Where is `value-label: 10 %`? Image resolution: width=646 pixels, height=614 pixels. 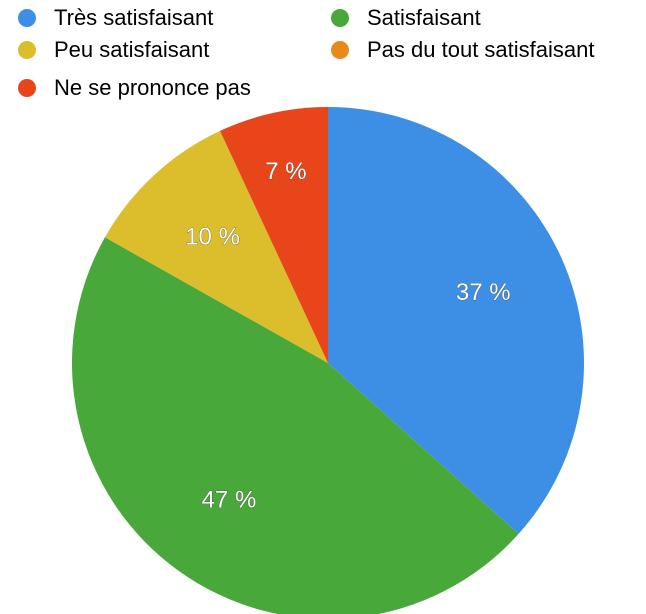
value-label: 10 % is located at coordinates (212, 237).